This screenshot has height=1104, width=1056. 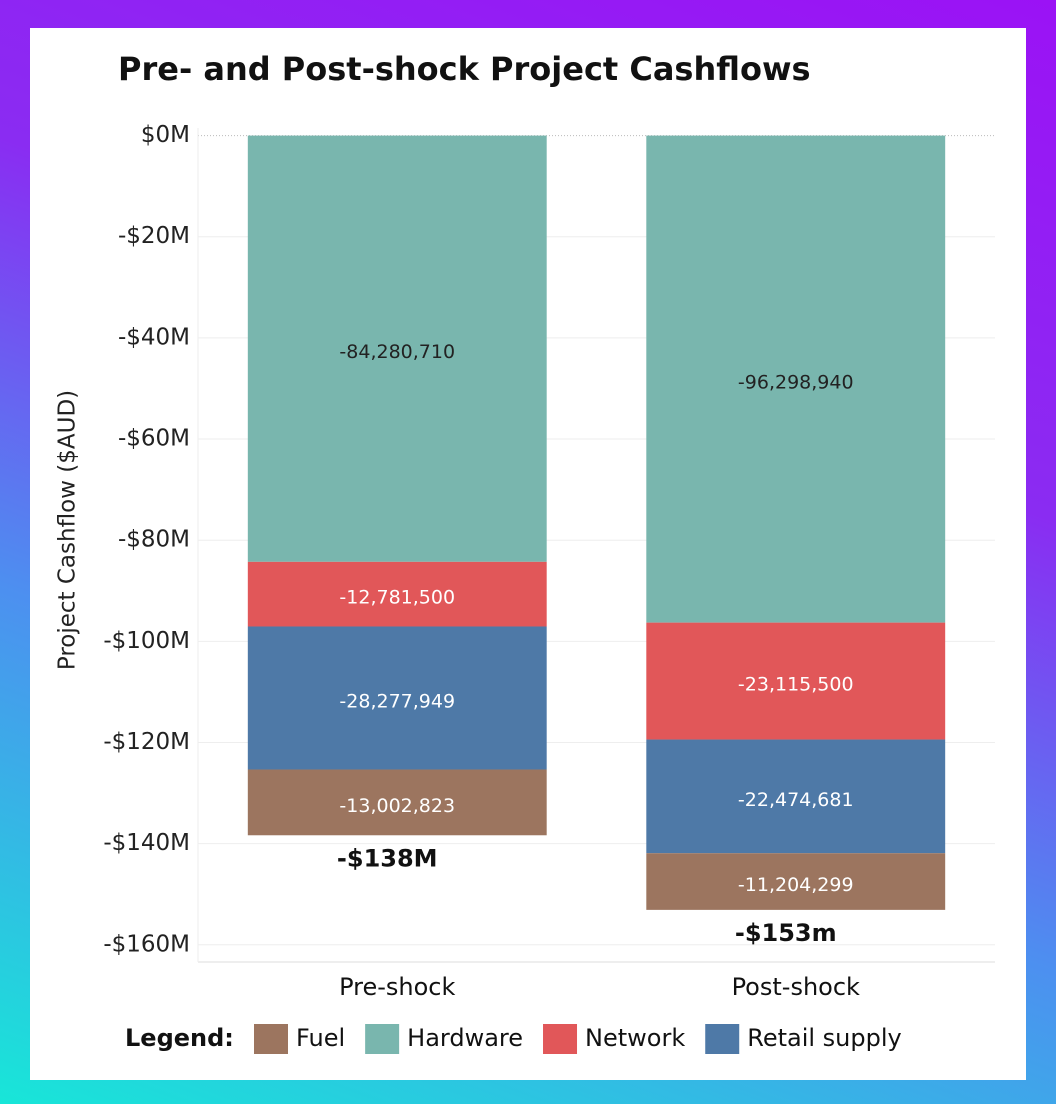 What do you see at coordinates (320, 1038) in the screenshot?
I see `legend-label: Fuel` at bounding box center [320, 1038].